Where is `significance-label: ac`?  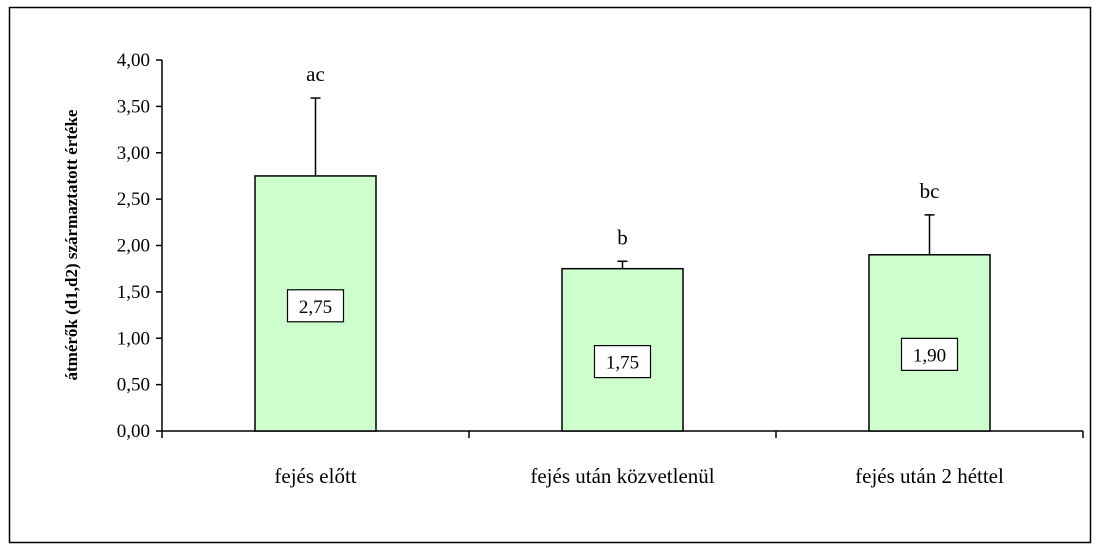 significance-label: ac is located at coordinates (315, 74).